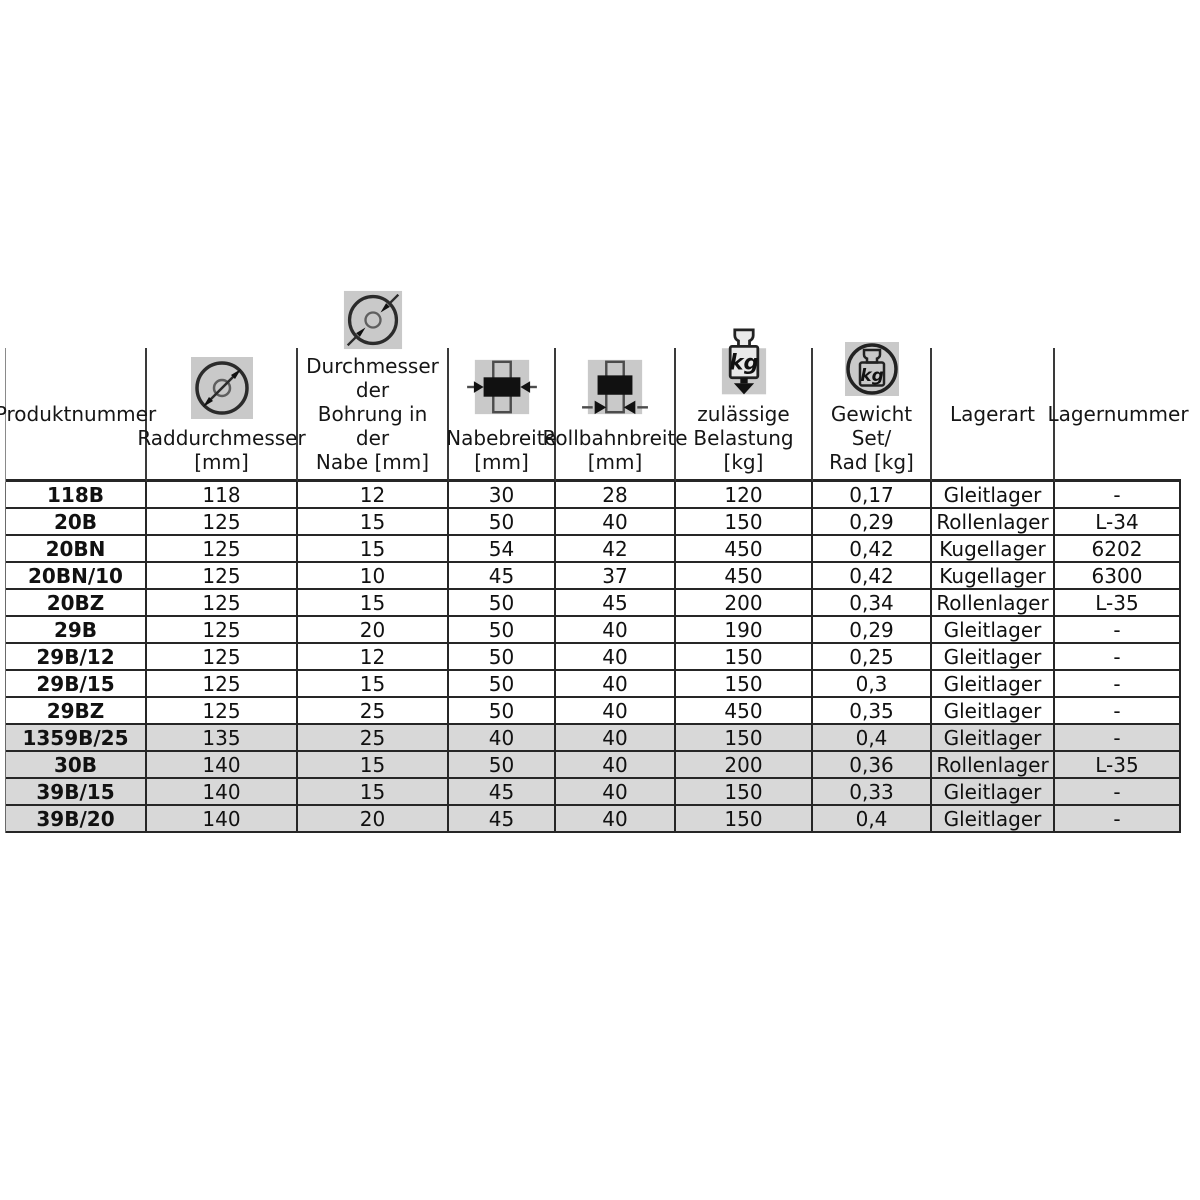 The image size is (1200, 1200). What do you see at coordinates (222, 738) in the screenshot?
I see `value-cell: 135` at bounding box center [222, 738].